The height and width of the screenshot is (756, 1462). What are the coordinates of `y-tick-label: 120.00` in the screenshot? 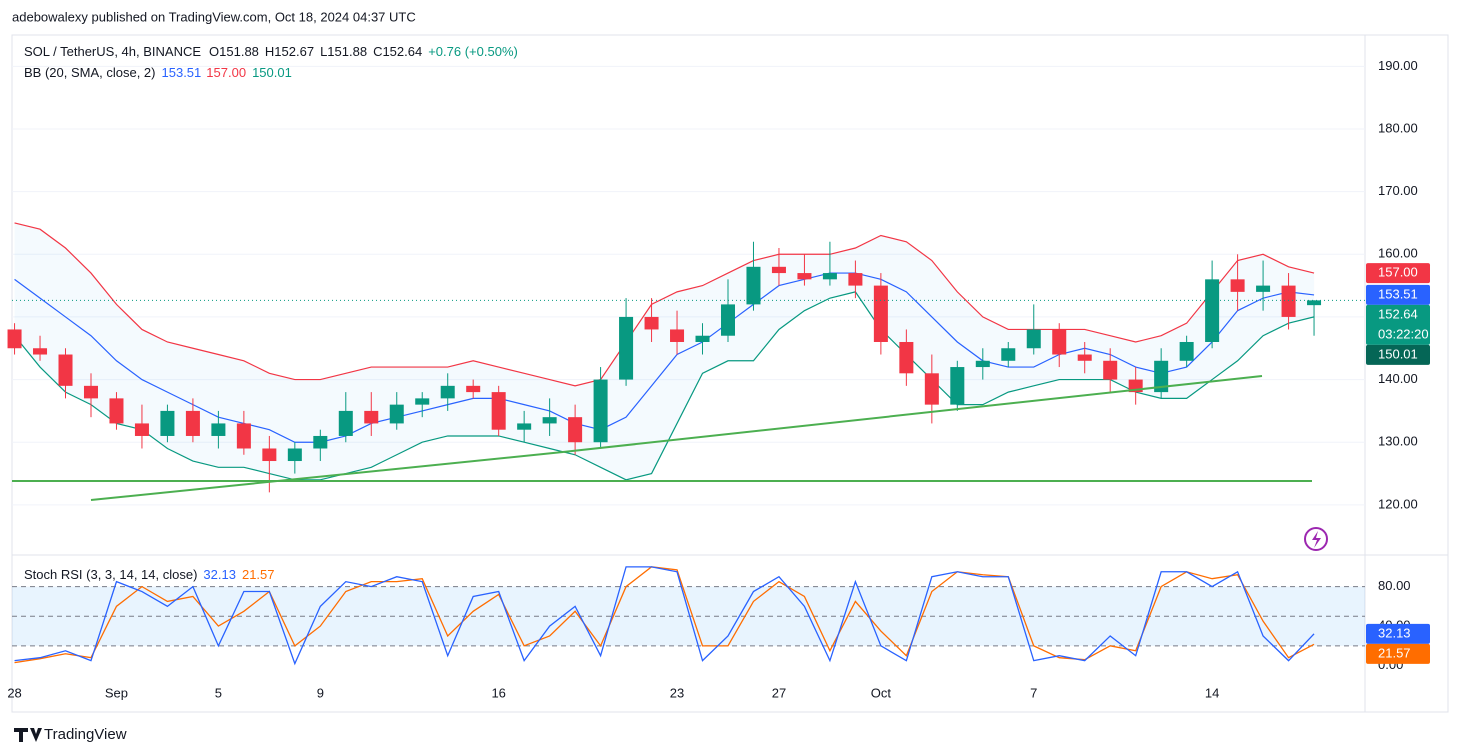 It's located at (1398, 503).